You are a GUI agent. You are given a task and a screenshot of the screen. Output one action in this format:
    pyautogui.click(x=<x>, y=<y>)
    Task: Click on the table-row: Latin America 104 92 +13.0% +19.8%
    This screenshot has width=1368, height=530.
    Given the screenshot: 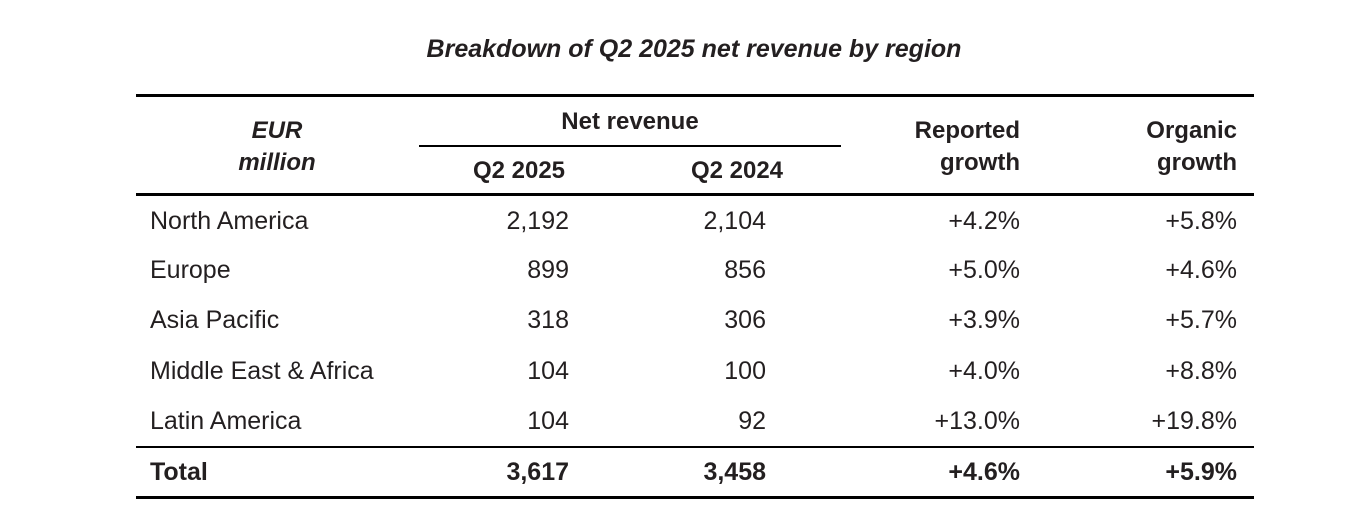 What is the action you would take?
    pyautogui.click(x=684, y=421)
    